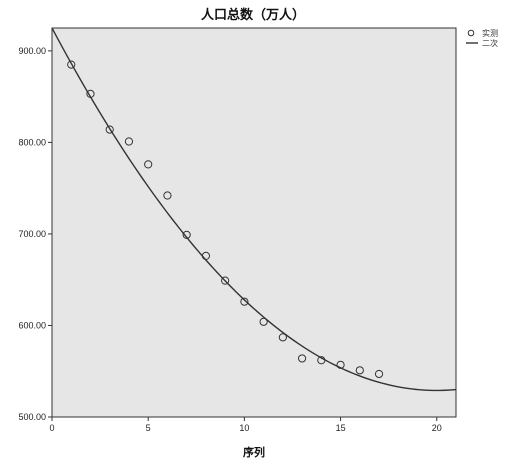  What do you see at coordinates (490, 43) in the screenshot?
I see `legend-label: 二次` at bounding box center [490, 43].